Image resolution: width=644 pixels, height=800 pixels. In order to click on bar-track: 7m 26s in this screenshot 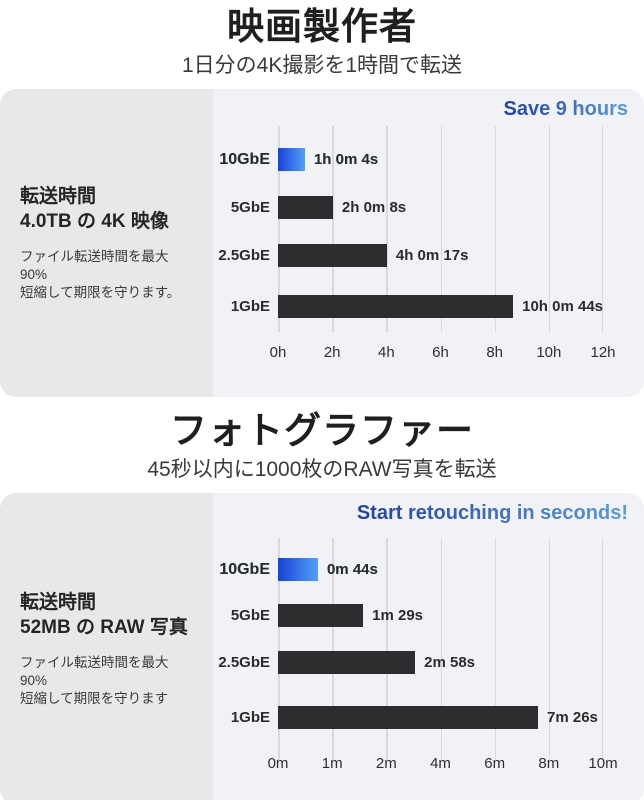, I will do `click(440, 717)`.